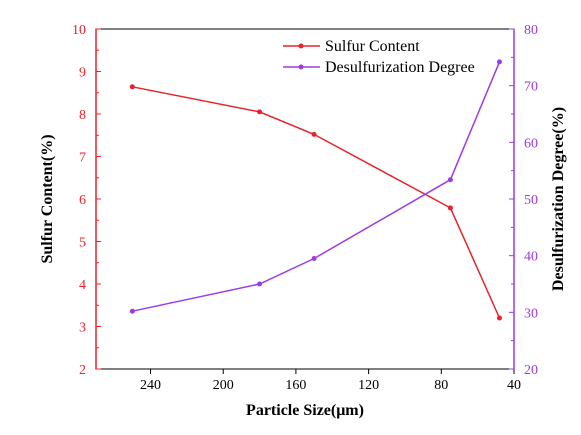  I want to click on x-axis-title: Particle Size(μm), so click(305, 410).